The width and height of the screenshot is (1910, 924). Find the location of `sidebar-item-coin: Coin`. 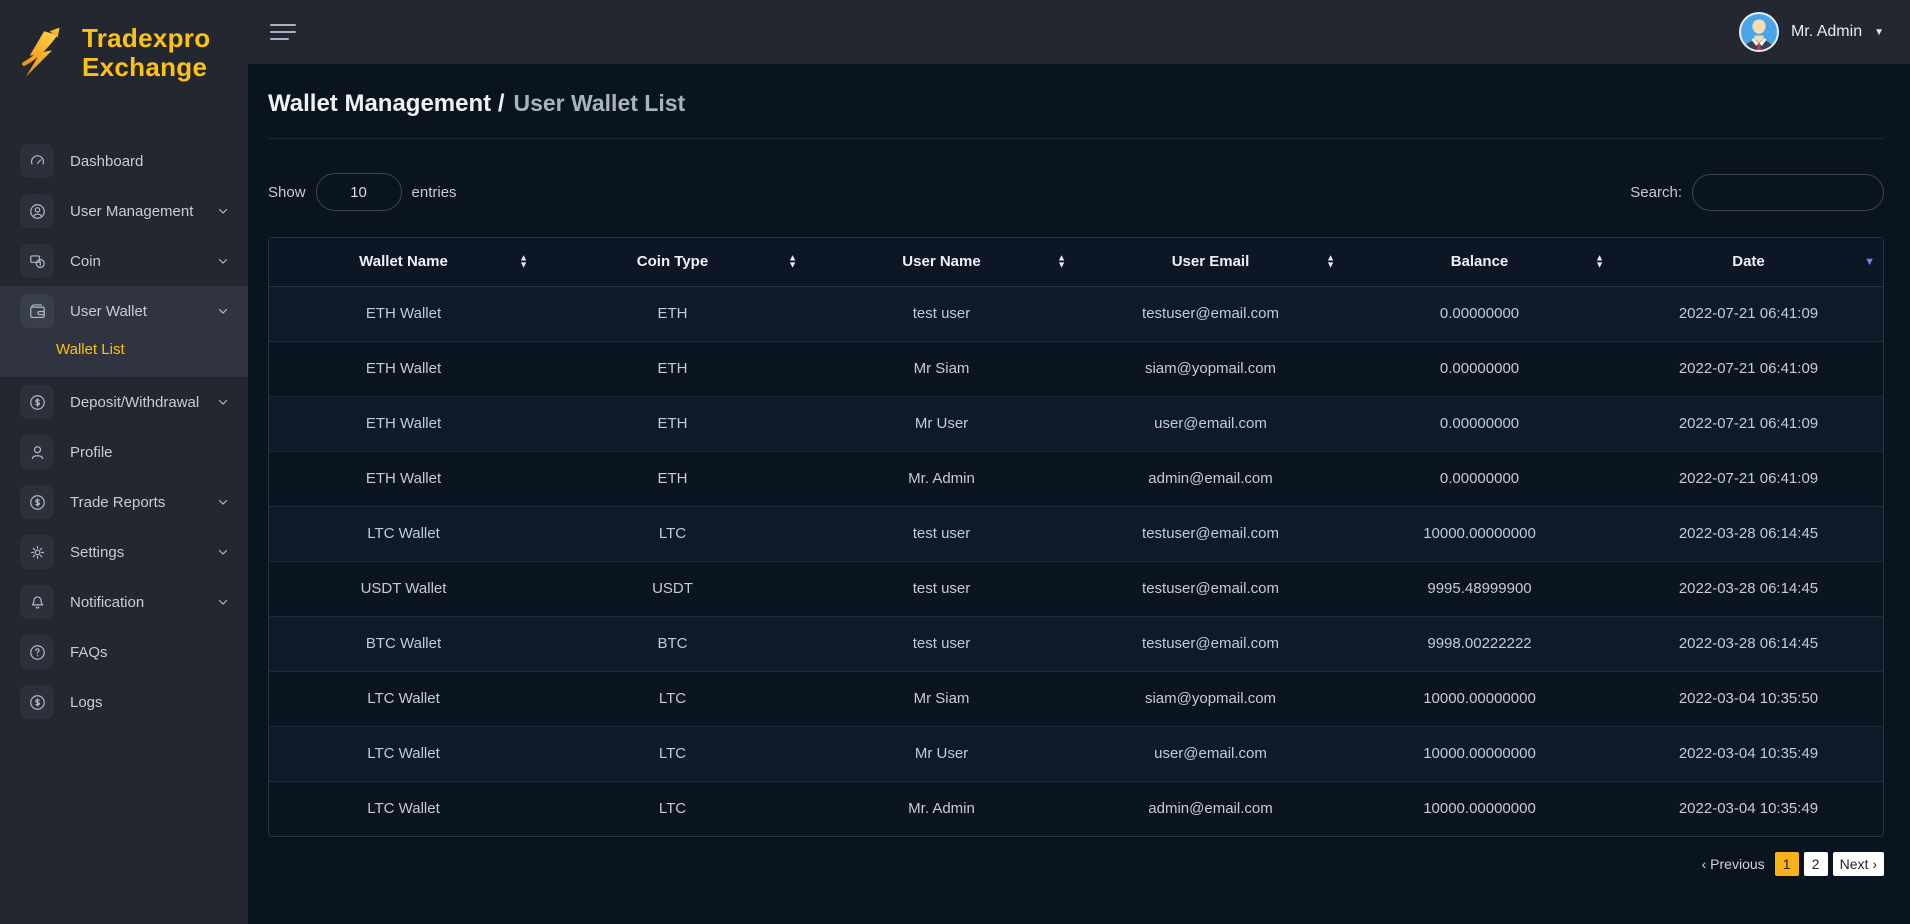

sidebar-item-coin: Coin is located at coordinates (124, 261).